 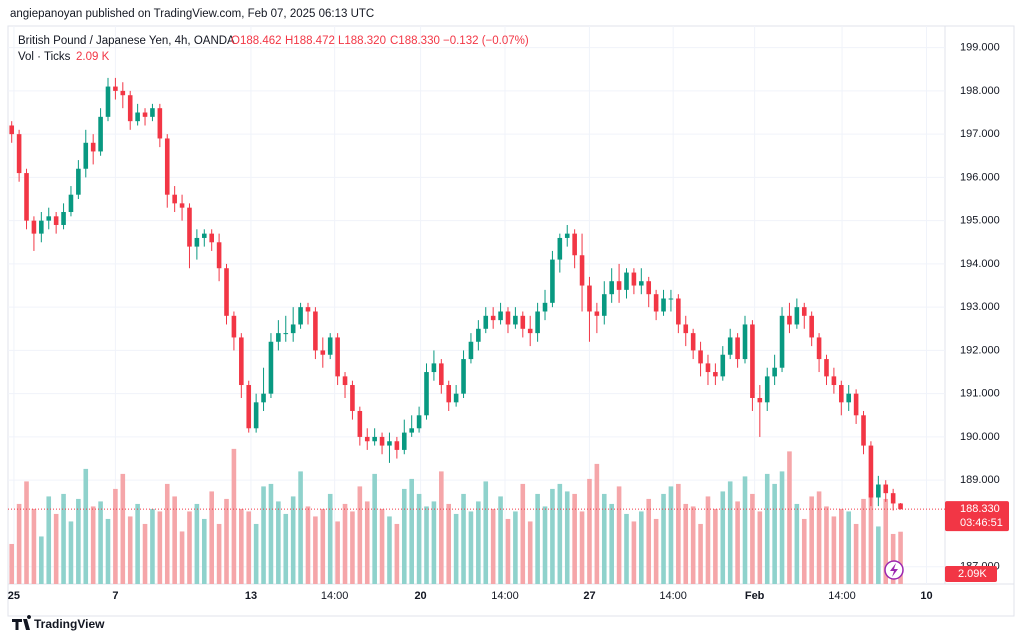 What do you see at coordinates (93, 57) in the screenshot?
I see `volume-value: 2.09 K` at bounding box center [93, 57].